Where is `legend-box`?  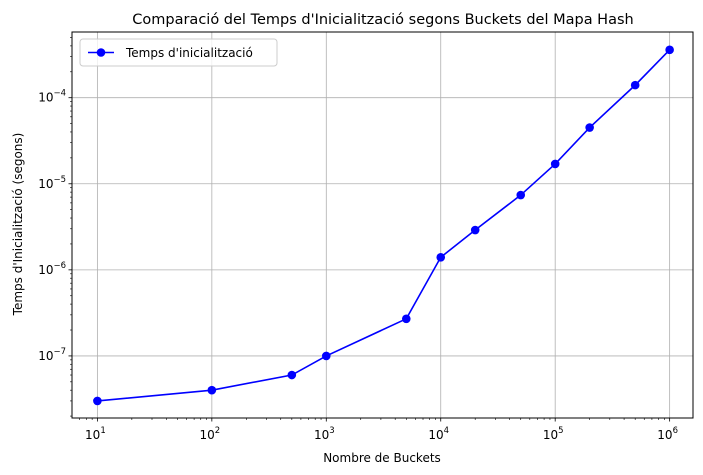
legend-box is located at coordinates (178, 52).